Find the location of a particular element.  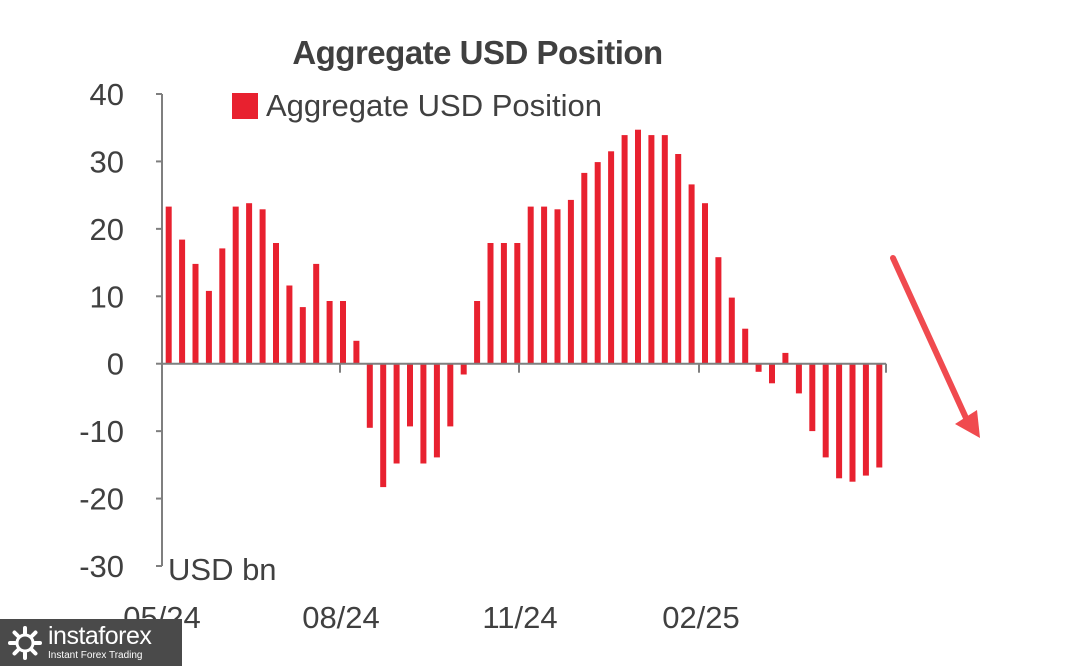

legend: Aggregate USD Position is located at coordinates (417, 106).